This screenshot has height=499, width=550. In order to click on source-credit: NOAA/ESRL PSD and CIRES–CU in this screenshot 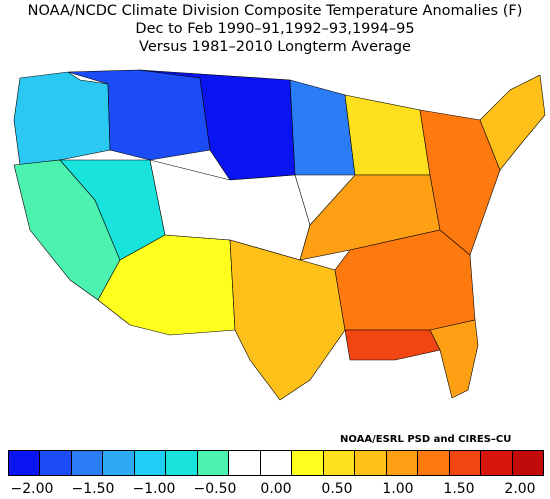, I will do `click(426, 439)`.